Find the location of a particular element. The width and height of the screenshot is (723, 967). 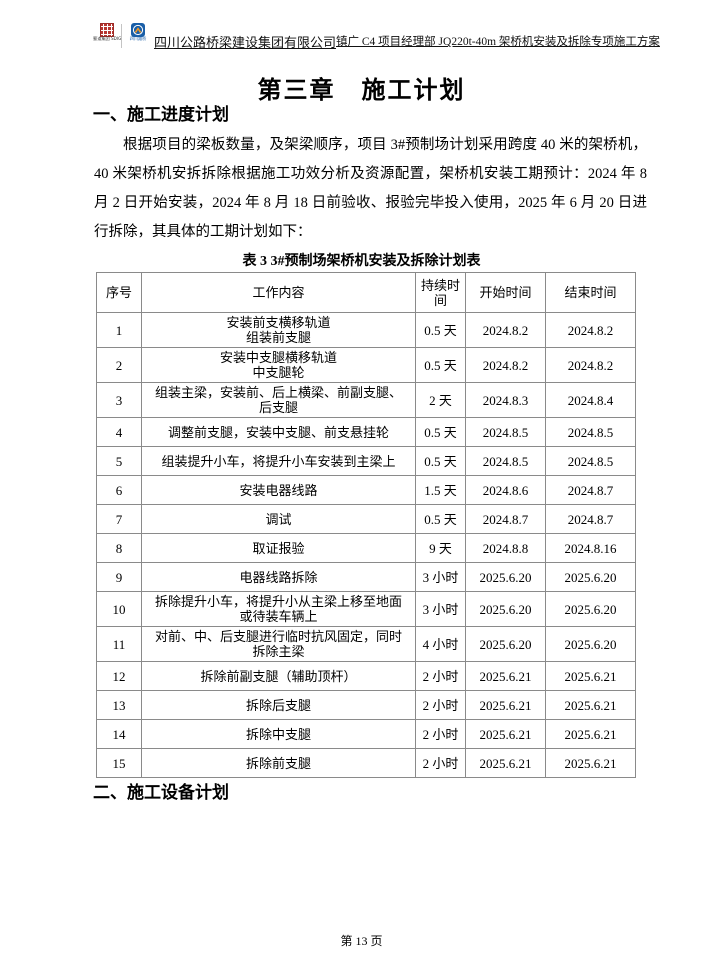

header-logo-divider is located at coordinates (121, 36).